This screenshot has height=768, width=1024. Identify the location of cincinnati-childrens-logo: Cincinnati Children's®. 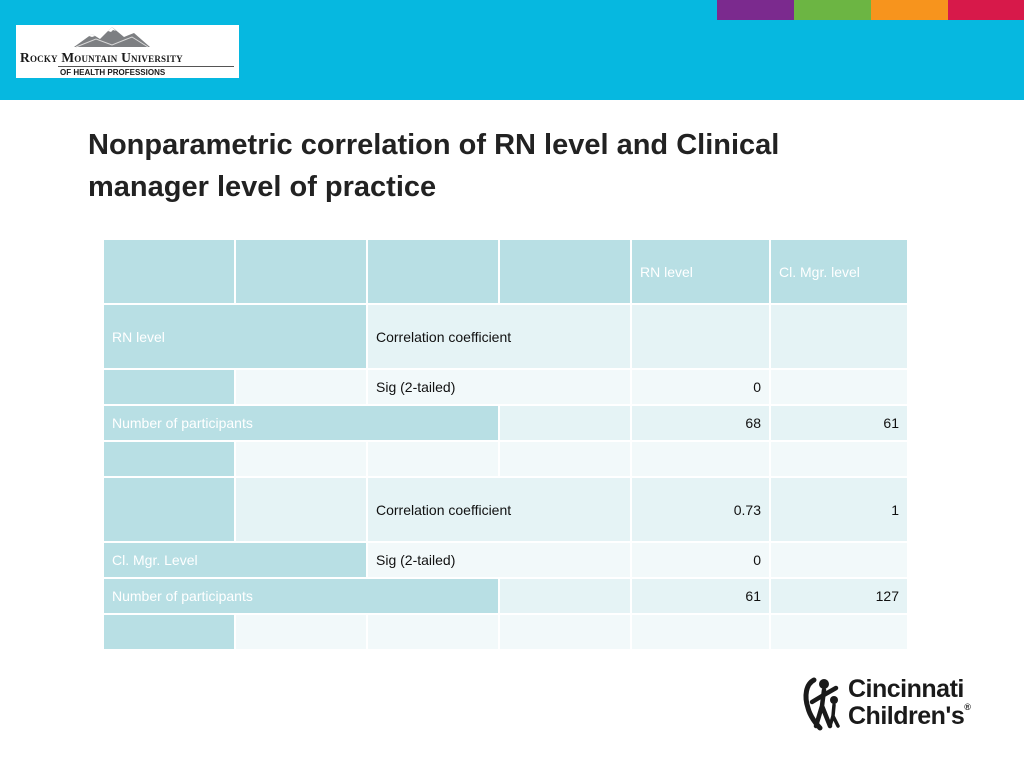
(895, 703).